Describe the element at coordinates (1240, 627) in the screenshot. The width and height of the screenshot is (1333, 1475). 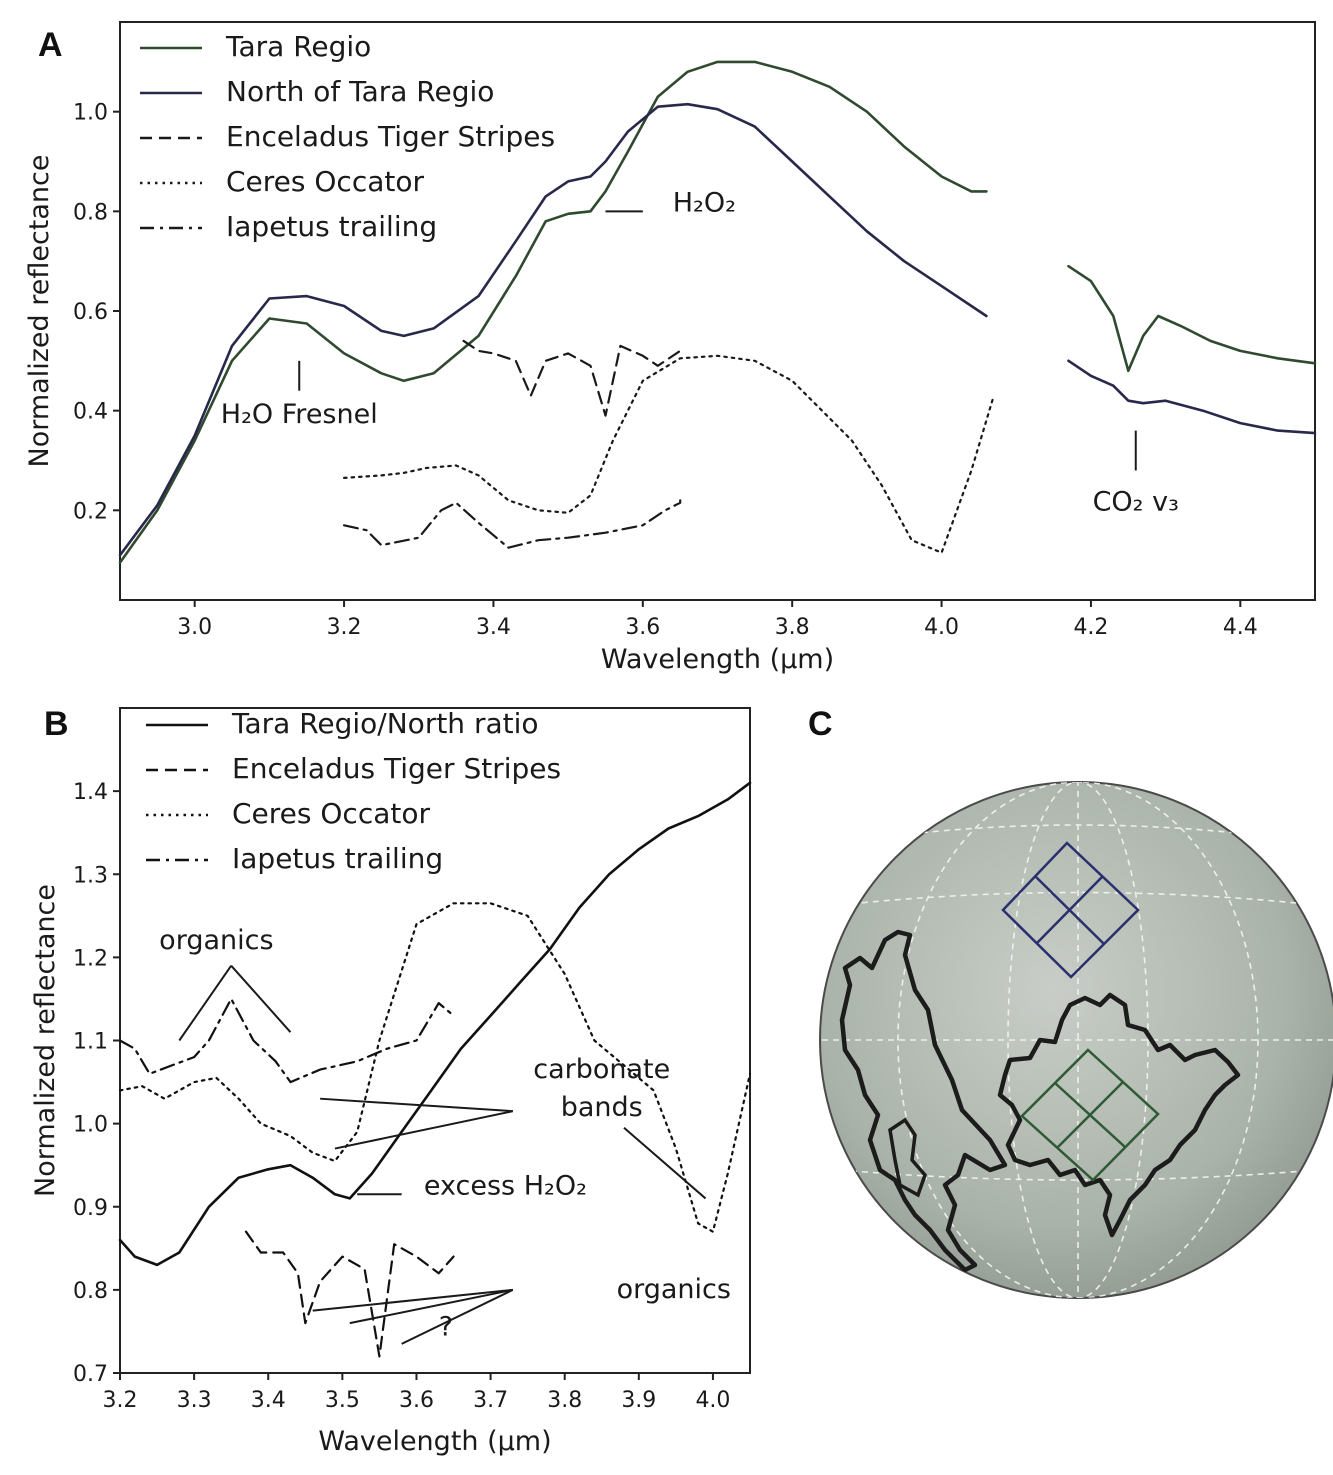
I see `chart-a-x-tick-label: 4.4` at that location.